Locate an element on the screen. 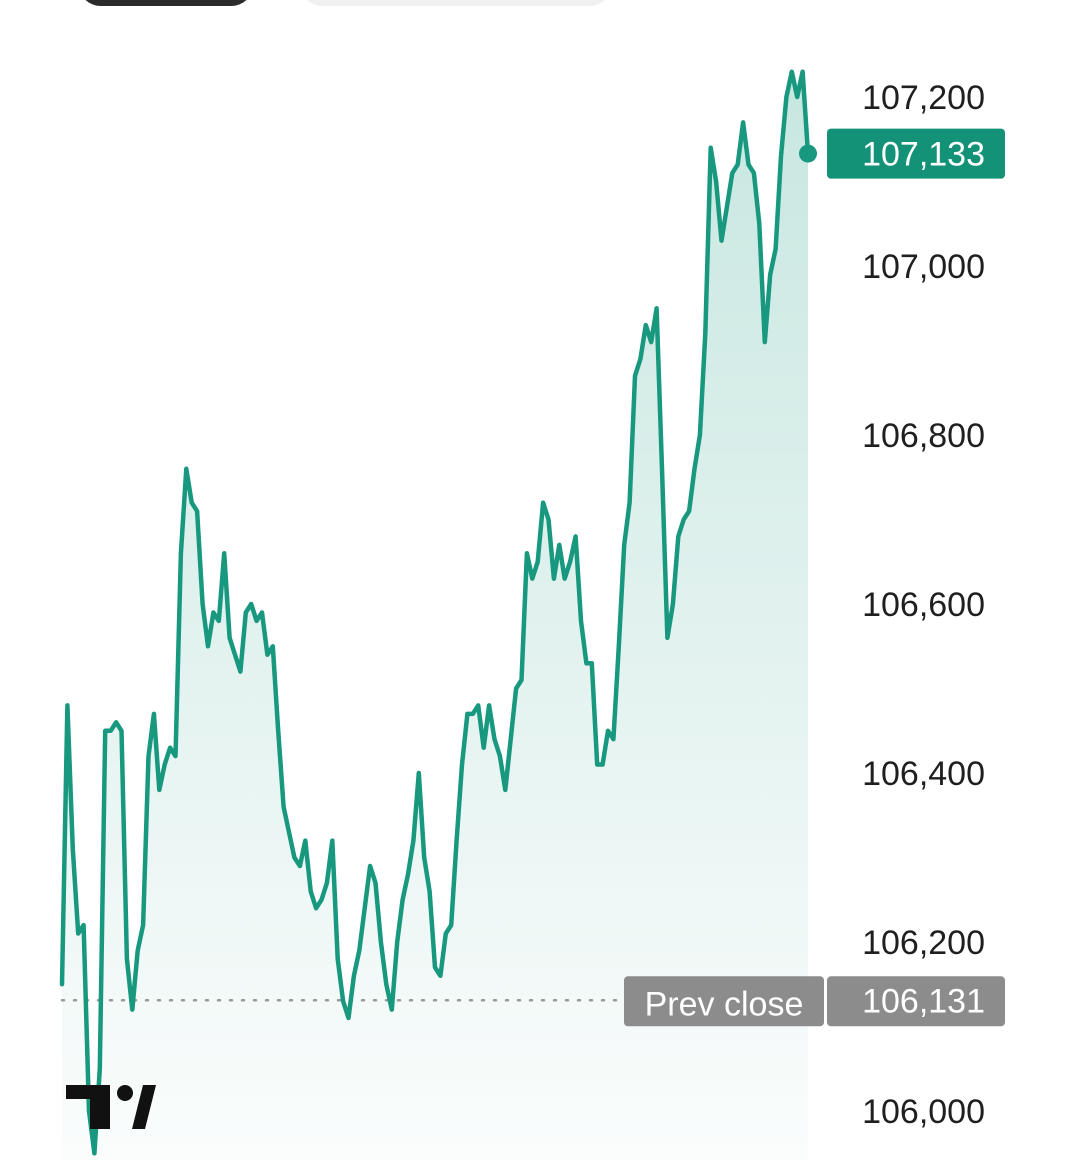 The height and width of the screenshot is (1176, 1080). y-tick-label: 106,000 is located at coordinates (923, 1112).